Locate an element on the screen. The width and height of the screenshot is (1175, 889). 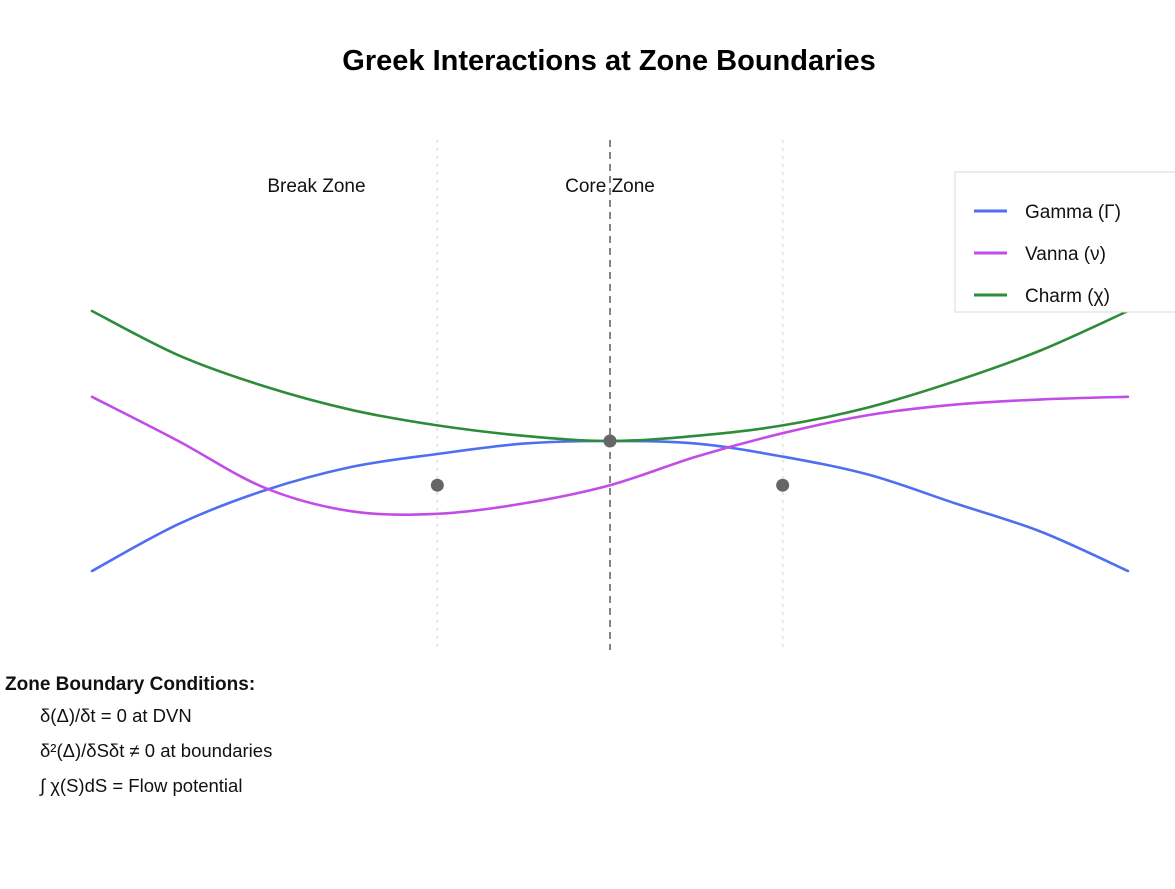
conditions-heading: Zone Boundary Conditions: is located at coordinates (130, 684).